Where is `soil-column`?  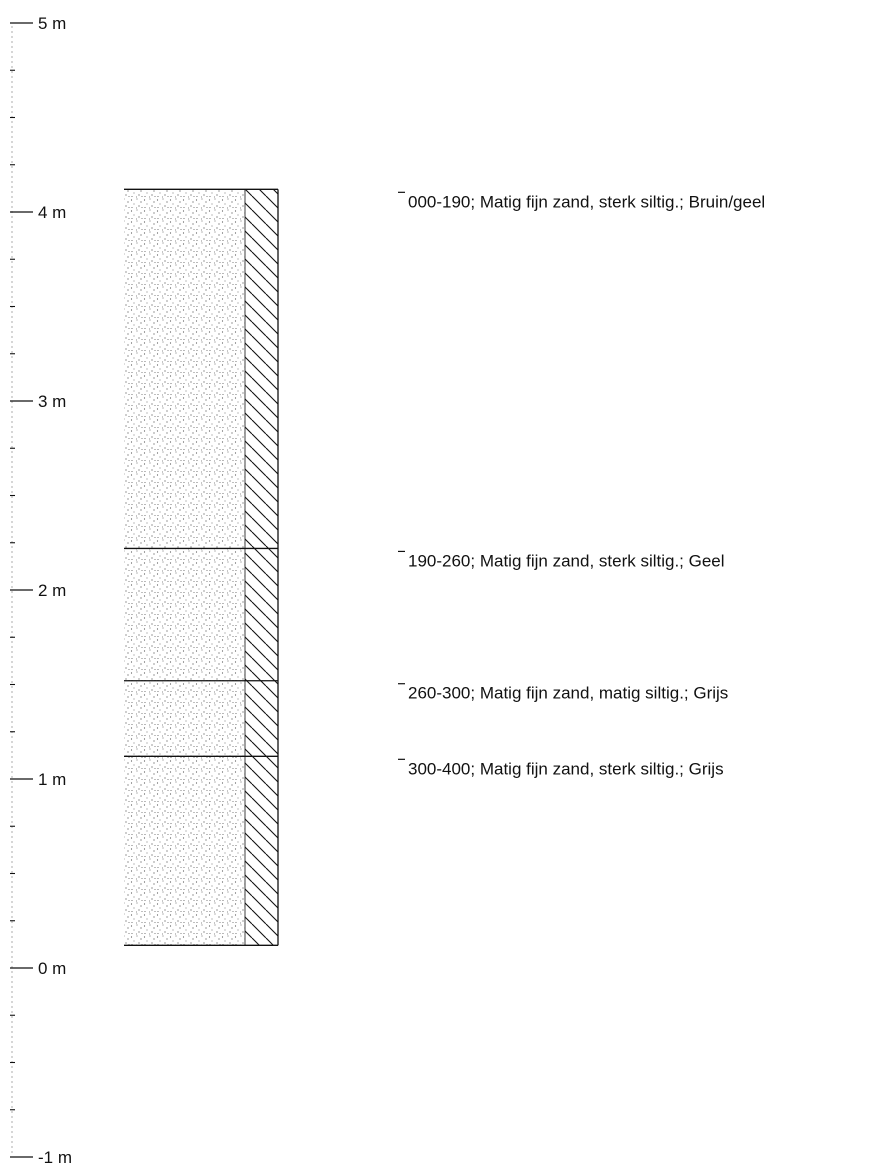 soil-column is located at coordinates (201, 567).